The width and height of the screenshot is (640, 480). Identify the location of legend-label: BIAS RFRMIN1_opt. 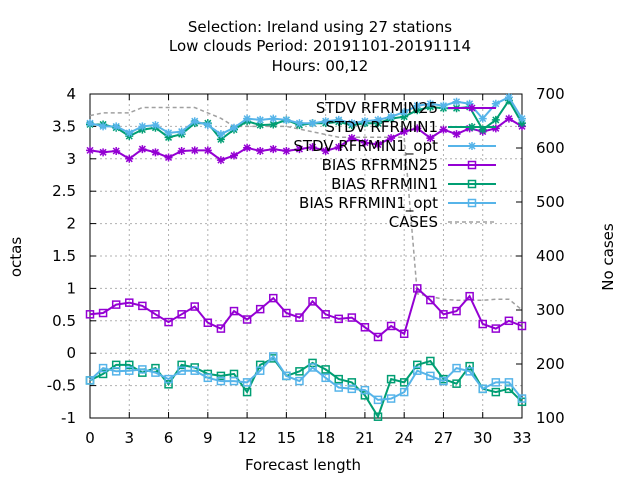
(368, 203).